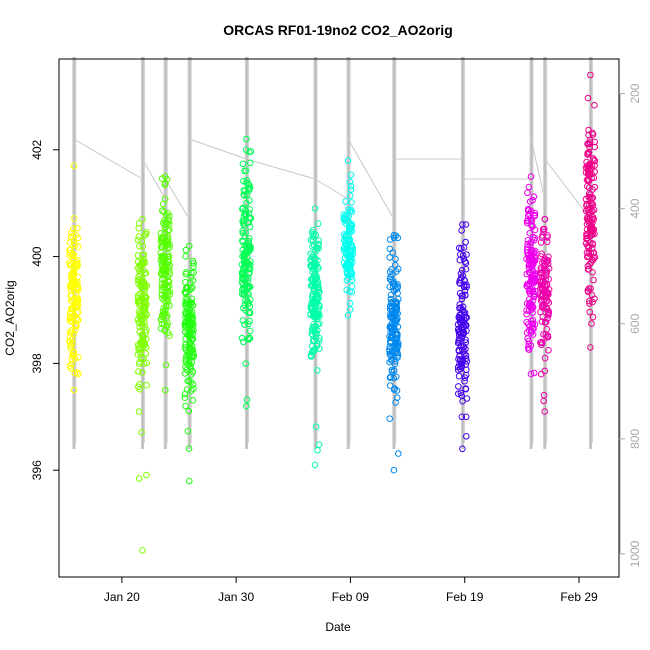 Image resolution: width=650 pixels, height=650 pixels. I want to click on y-tick-label: 398, so click(37, 363).